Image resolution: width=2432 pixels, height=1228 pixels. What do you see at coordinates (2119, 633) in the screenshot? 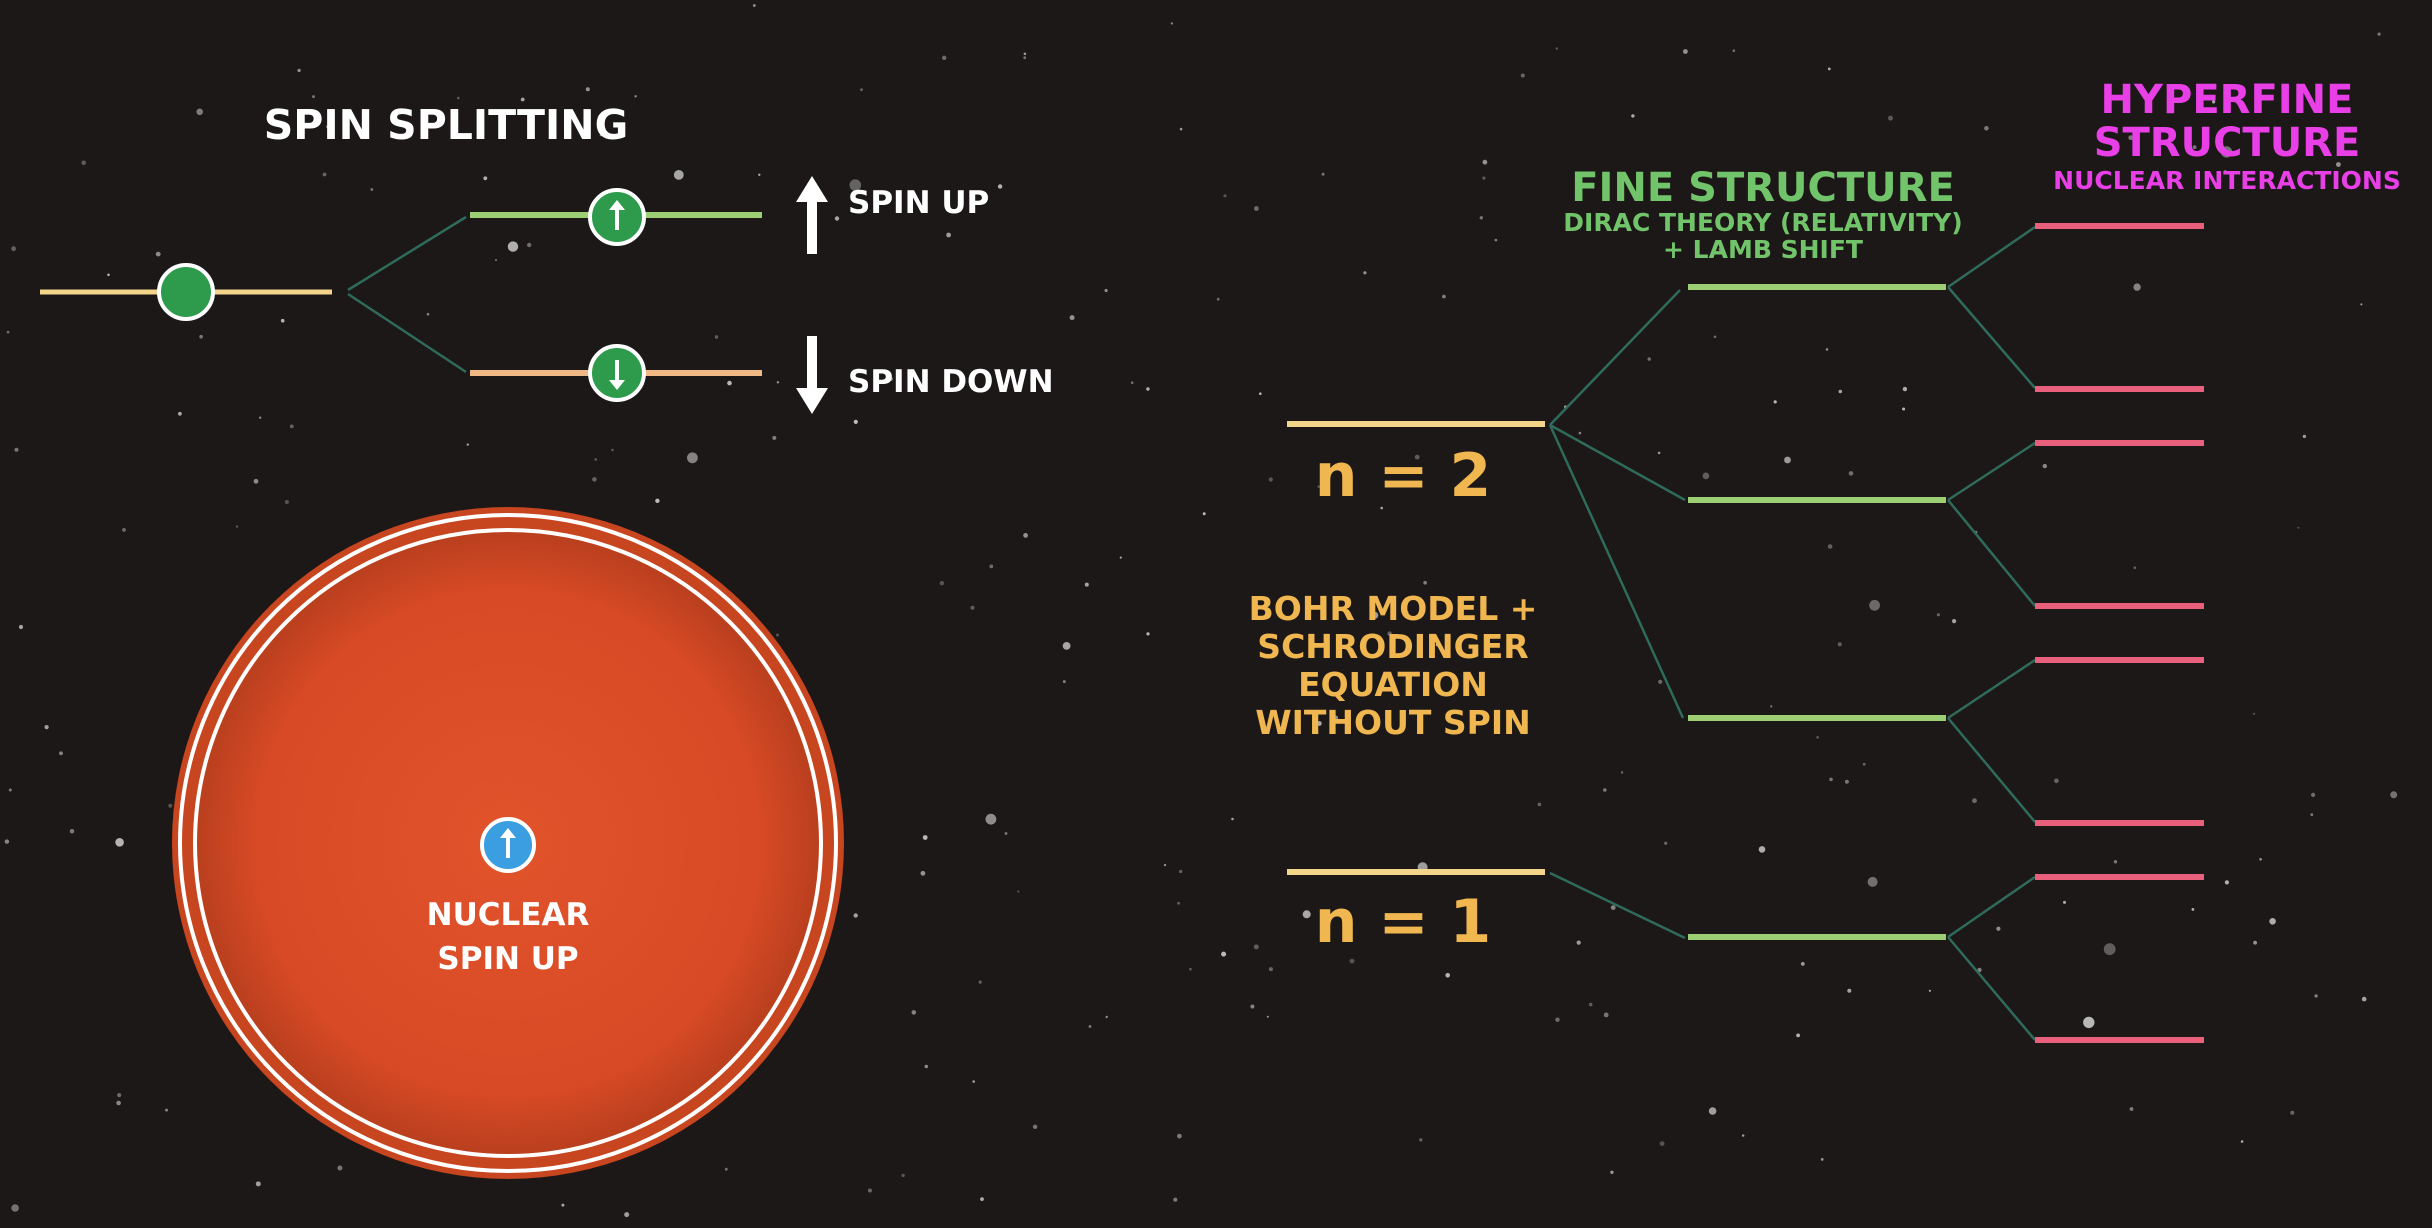
I see `hyperfine-levels` at bounding box center [2119, 633].